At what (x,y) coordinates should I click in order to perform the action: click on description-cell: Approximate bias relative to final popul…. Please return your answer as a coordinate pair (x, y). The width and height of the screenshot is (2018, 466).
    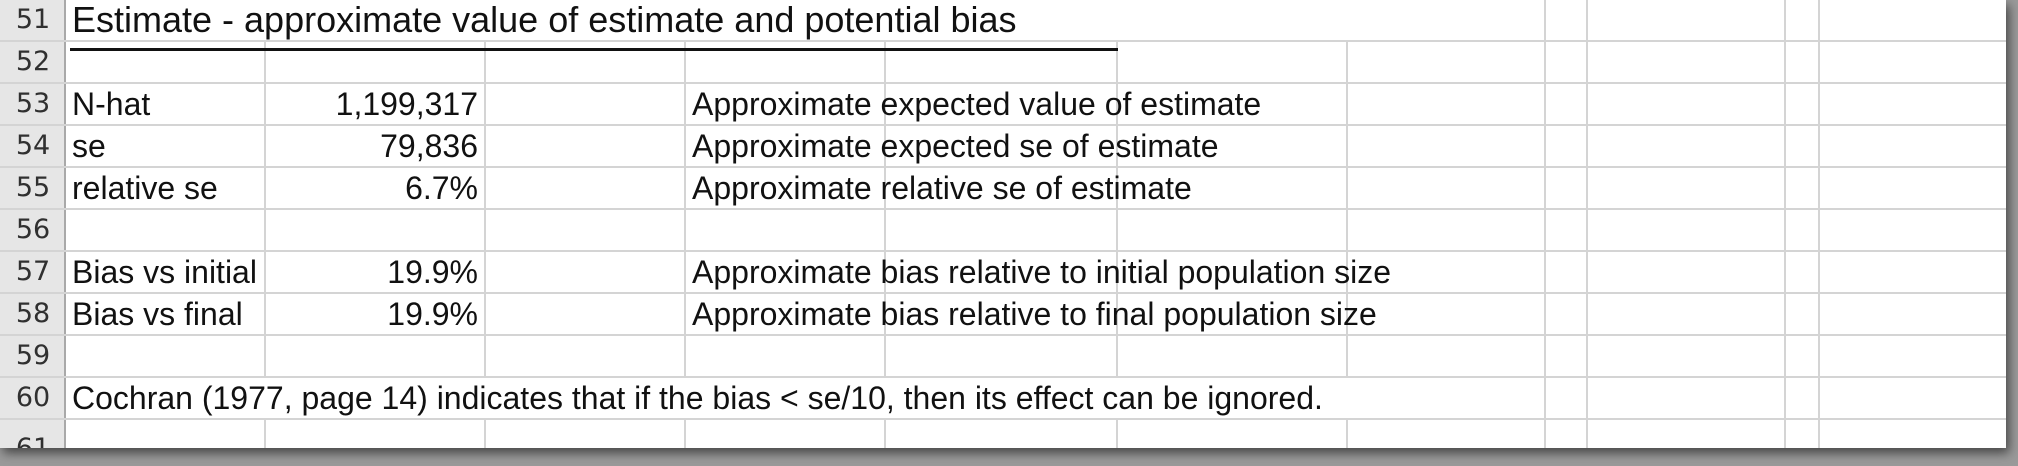
    Looking at the image, I should click on (1034, 314).